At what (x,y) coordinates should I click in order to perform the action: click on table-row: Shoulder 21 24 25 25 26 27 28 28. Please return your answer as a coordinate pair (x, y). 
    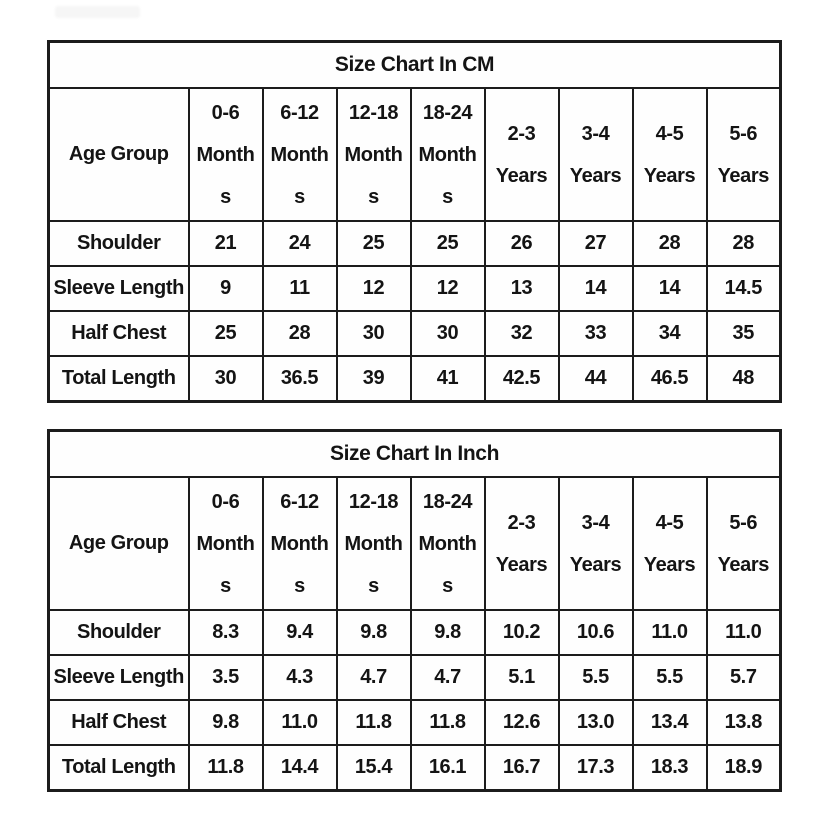
    Looking at the image, I should click on (414, 243).